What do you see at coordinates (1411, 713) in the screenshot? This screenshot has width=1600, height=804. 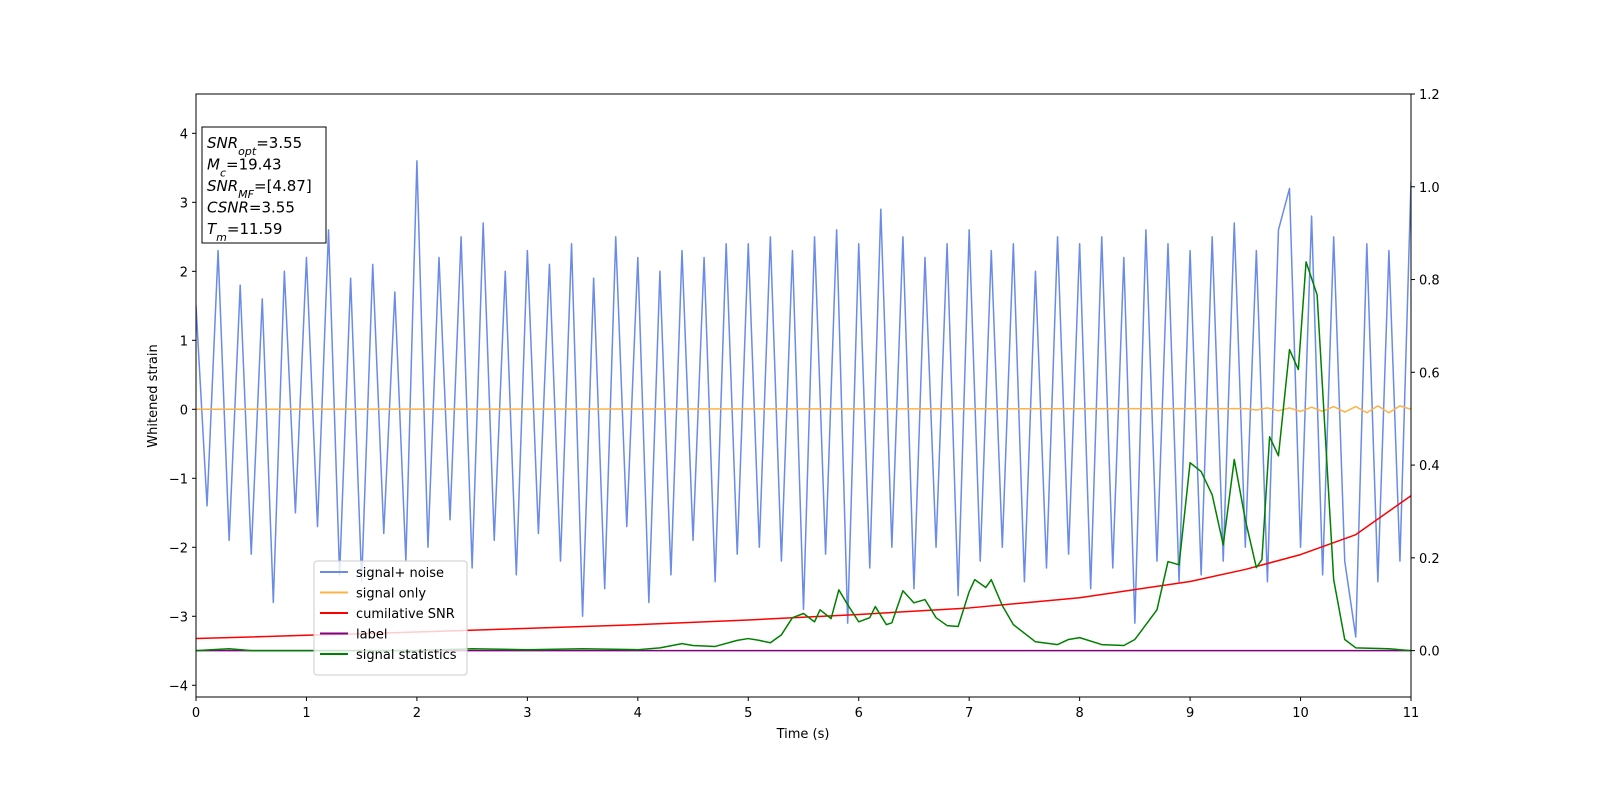 I see `x-tick-label: 11` at bounding box center [1411, 713].